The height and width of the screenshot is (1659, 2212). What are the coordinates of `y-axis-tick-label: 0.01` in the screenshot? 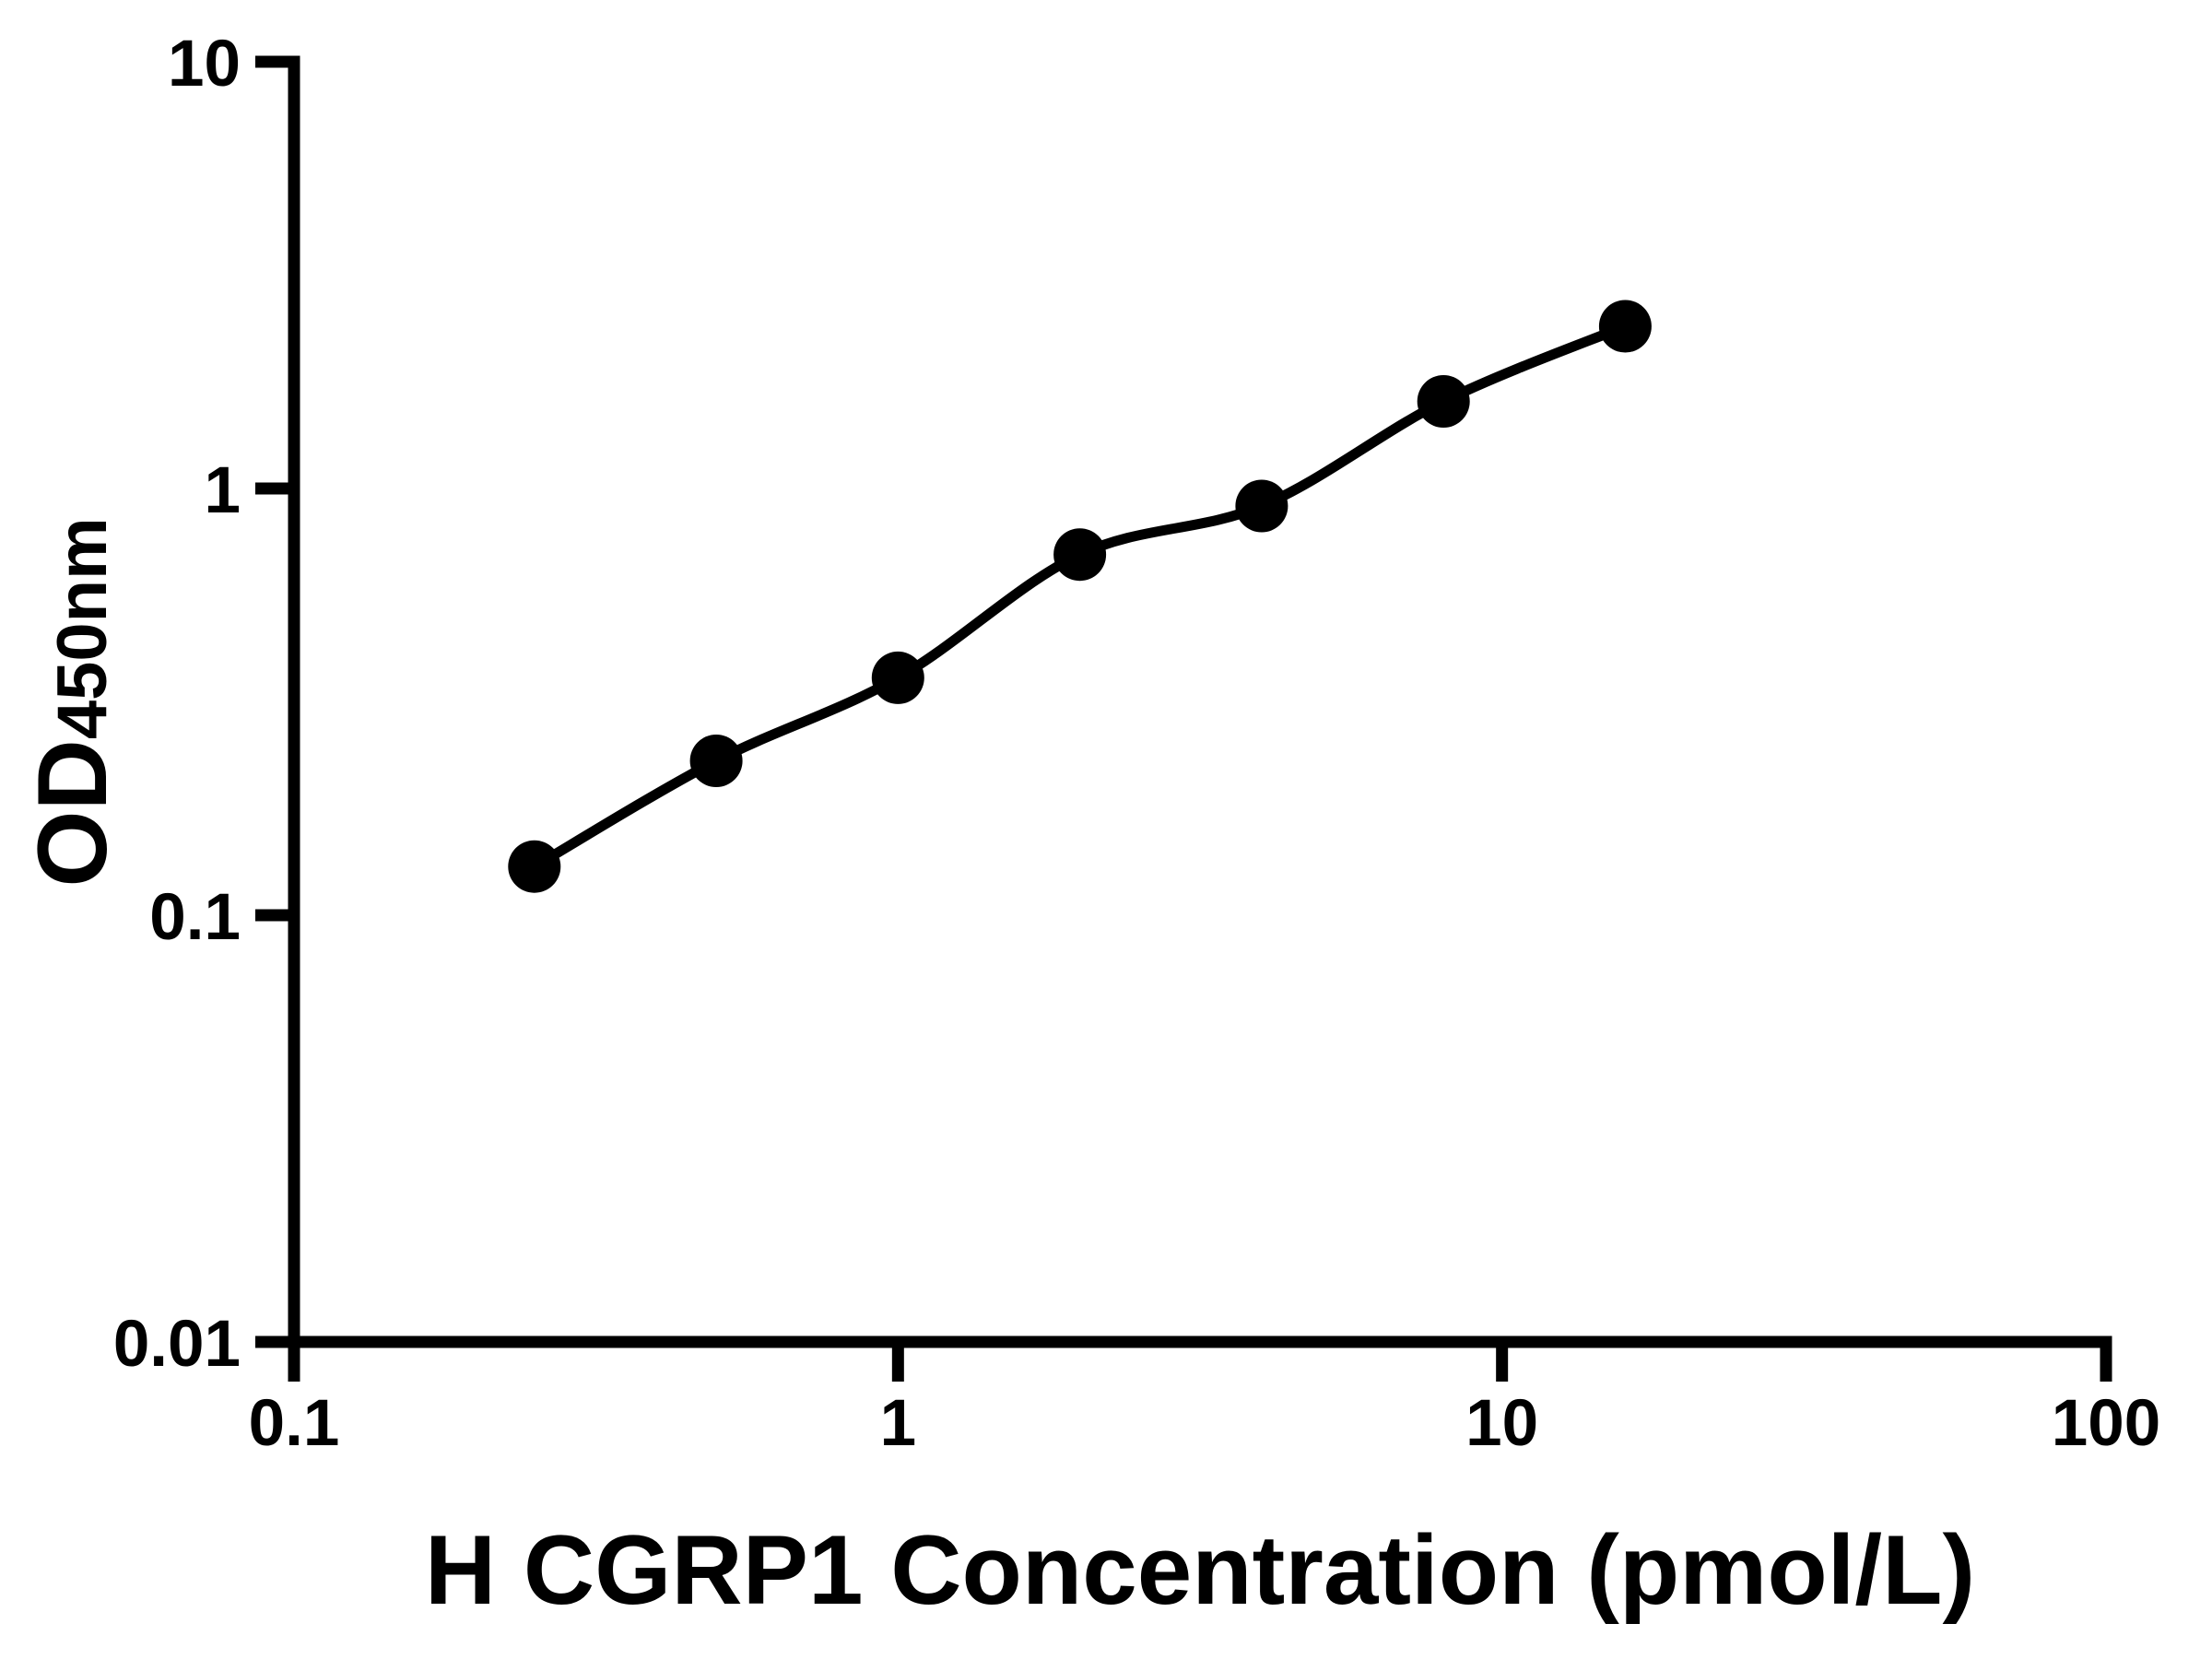 It's located at (177, 1344).